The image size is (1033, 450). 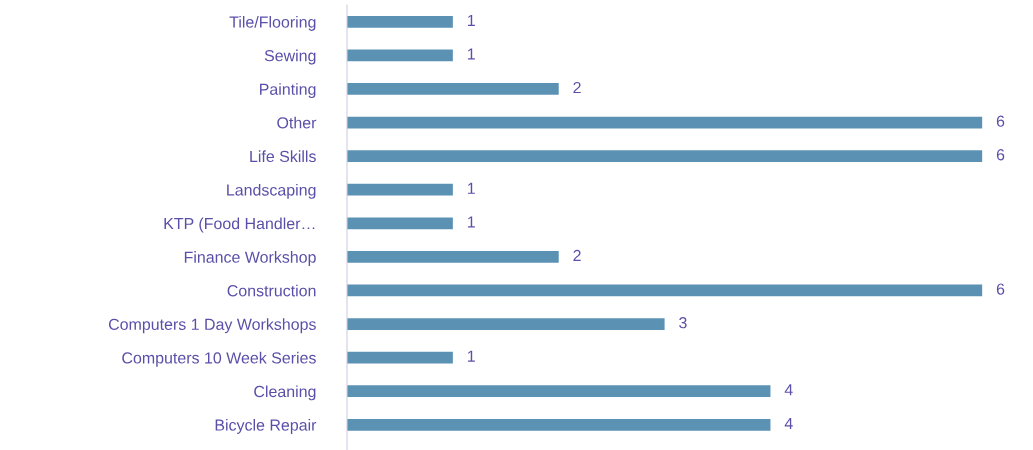 I want to click on y-tick-label: Other, so click(x=297, y=122).